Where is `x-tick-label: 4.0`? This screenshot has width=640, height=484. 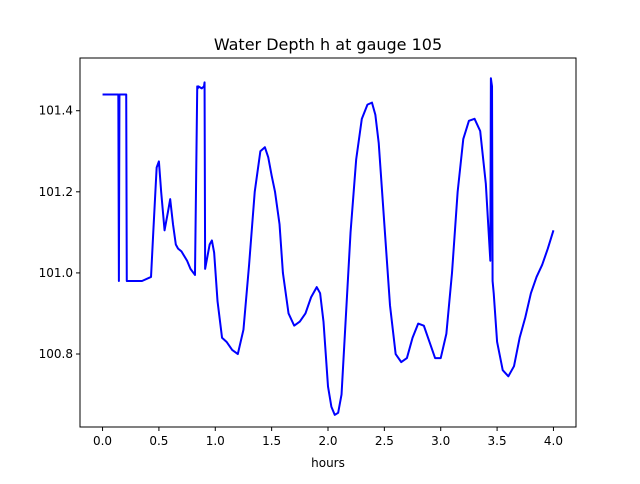 x-tick-label: 4.0 is located at coordinates (553, 441).